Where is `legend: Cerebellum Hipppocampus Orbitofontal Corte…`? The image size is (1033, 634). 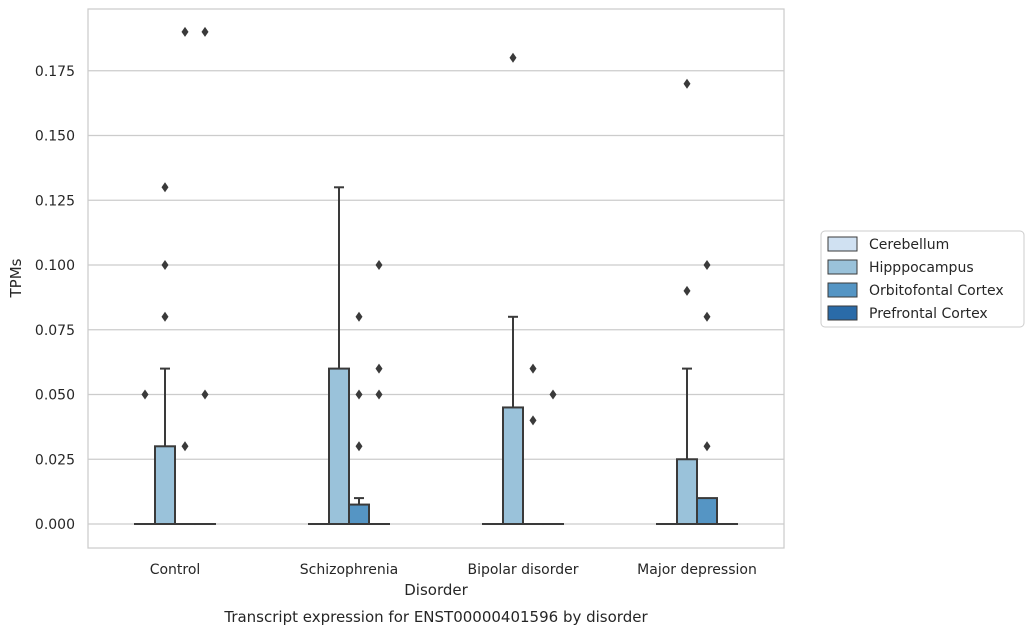
legend: Cerebellum Hipppocampus Orbitofontal Corte… is located at coordinates (922, 279).